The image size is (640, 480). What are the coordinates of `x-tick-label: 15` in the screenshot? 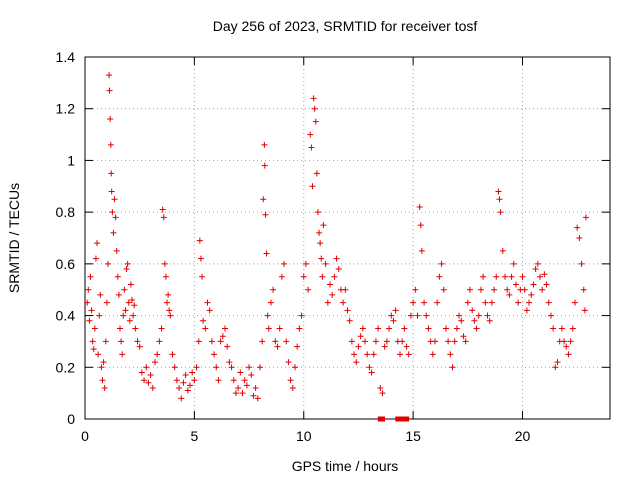 It's located at (413, 436).